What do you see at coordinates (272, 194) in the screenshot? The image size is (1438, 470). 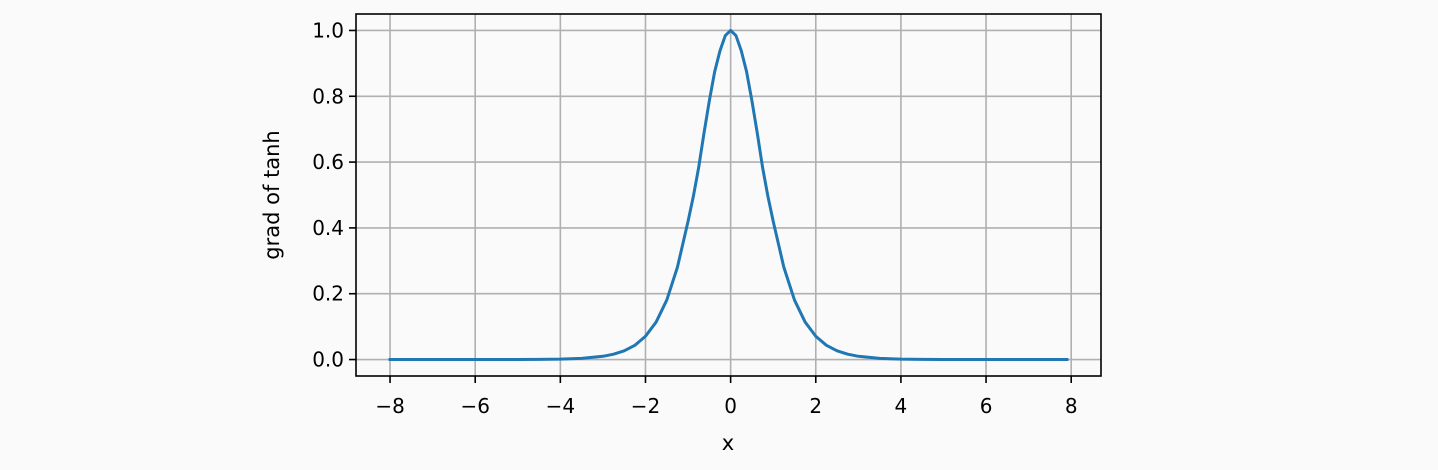 I see `y-axis-label: grad of tanh` at bounding box center [272, 194].